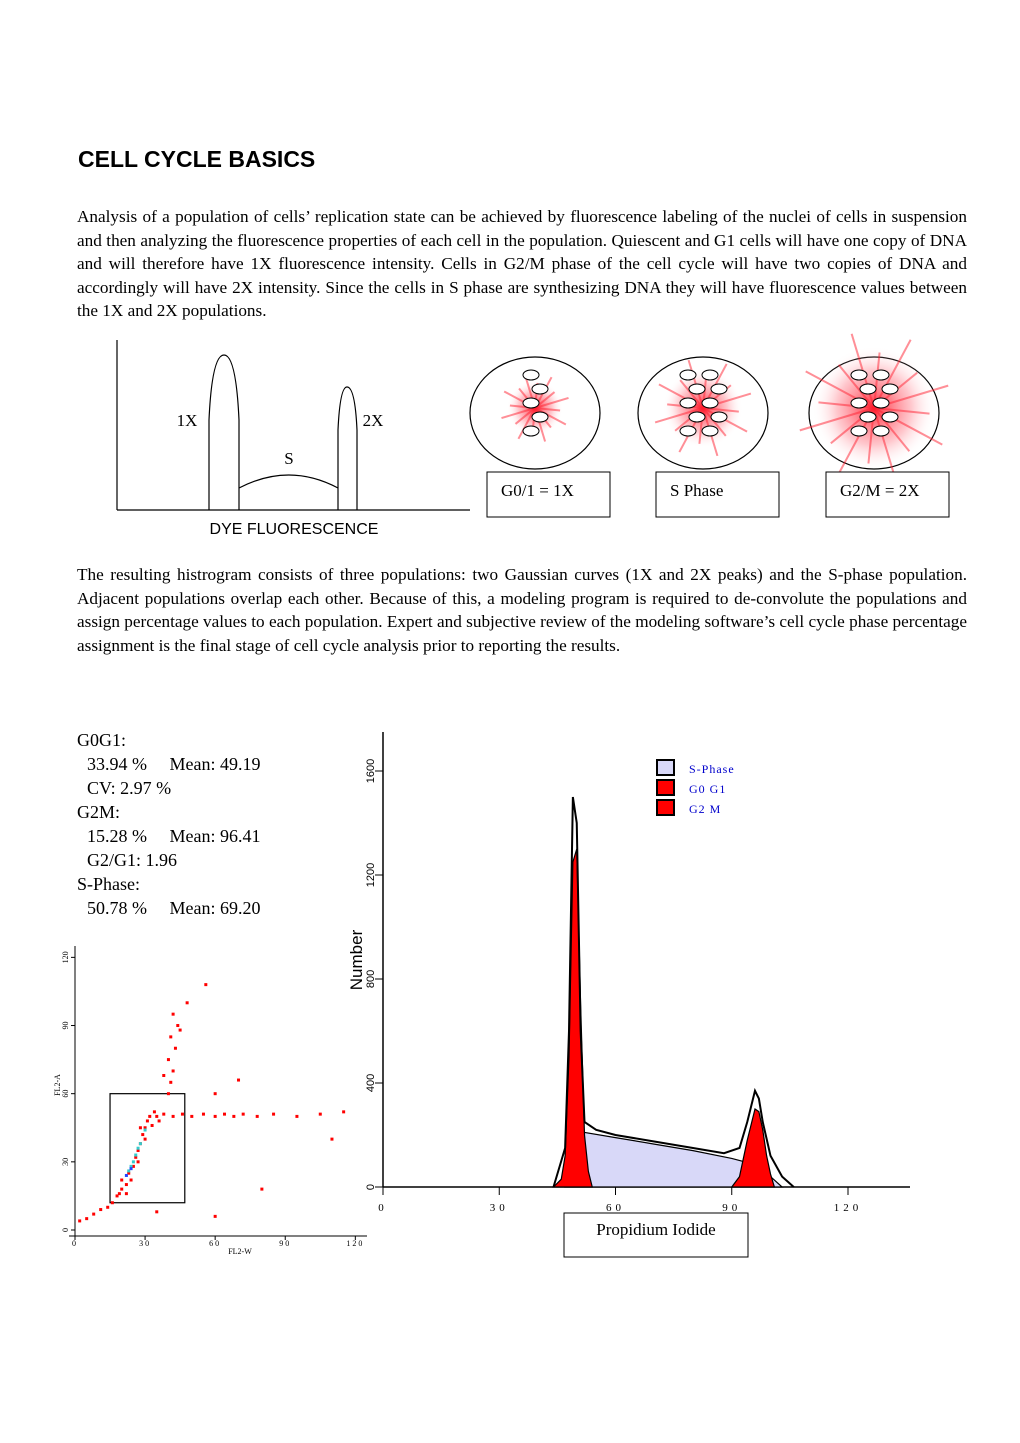 The width and height of the screenshot is (1020, 1443). I want to click on x-tick-label: 30, so click(145, 1243).